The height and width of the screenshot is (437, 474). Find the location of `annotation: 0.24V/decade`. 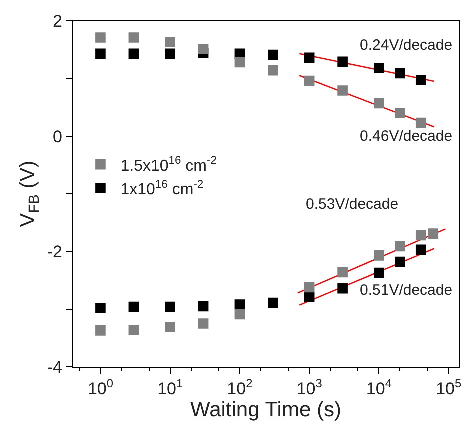

annotation: 0.24V/decade is located at coordinates (406, 45).